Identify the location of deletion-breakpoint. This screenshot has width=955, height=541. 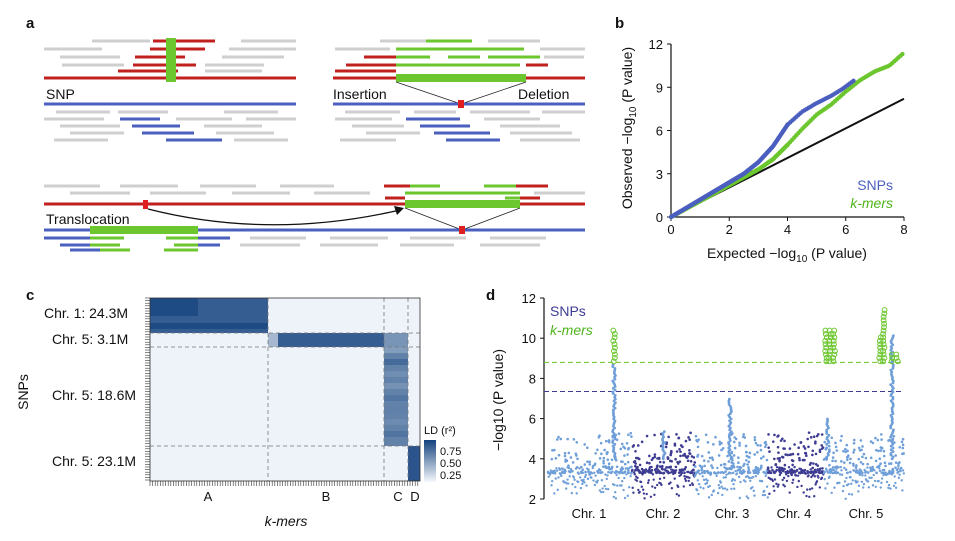
(461, 104).